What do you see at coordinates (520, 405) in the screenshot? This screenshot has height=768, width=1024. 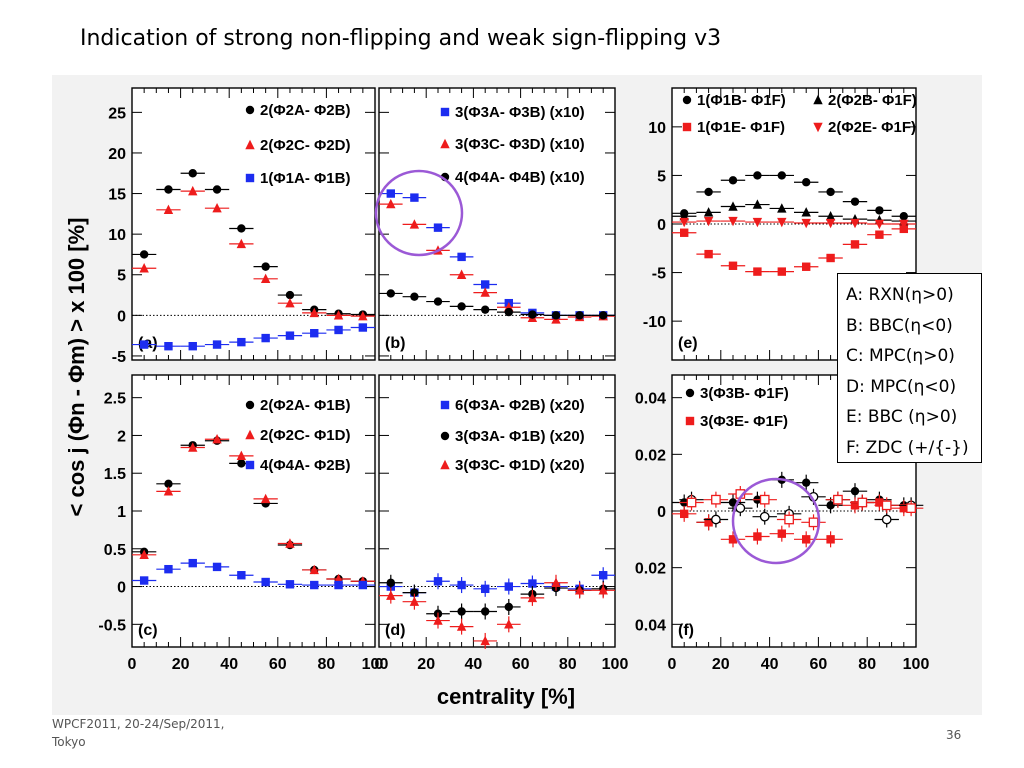 I see `legend-label: 6(Φ3A- Φ2B) (x20)` at bounding box center [520, 405].